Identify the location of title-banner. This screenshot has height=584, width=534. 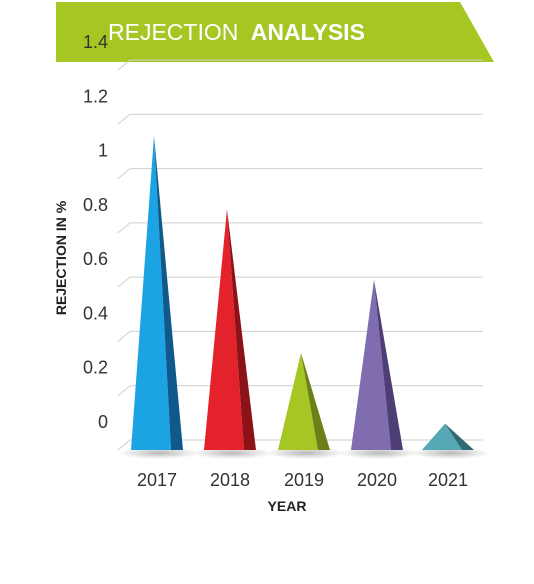
(275, 32).